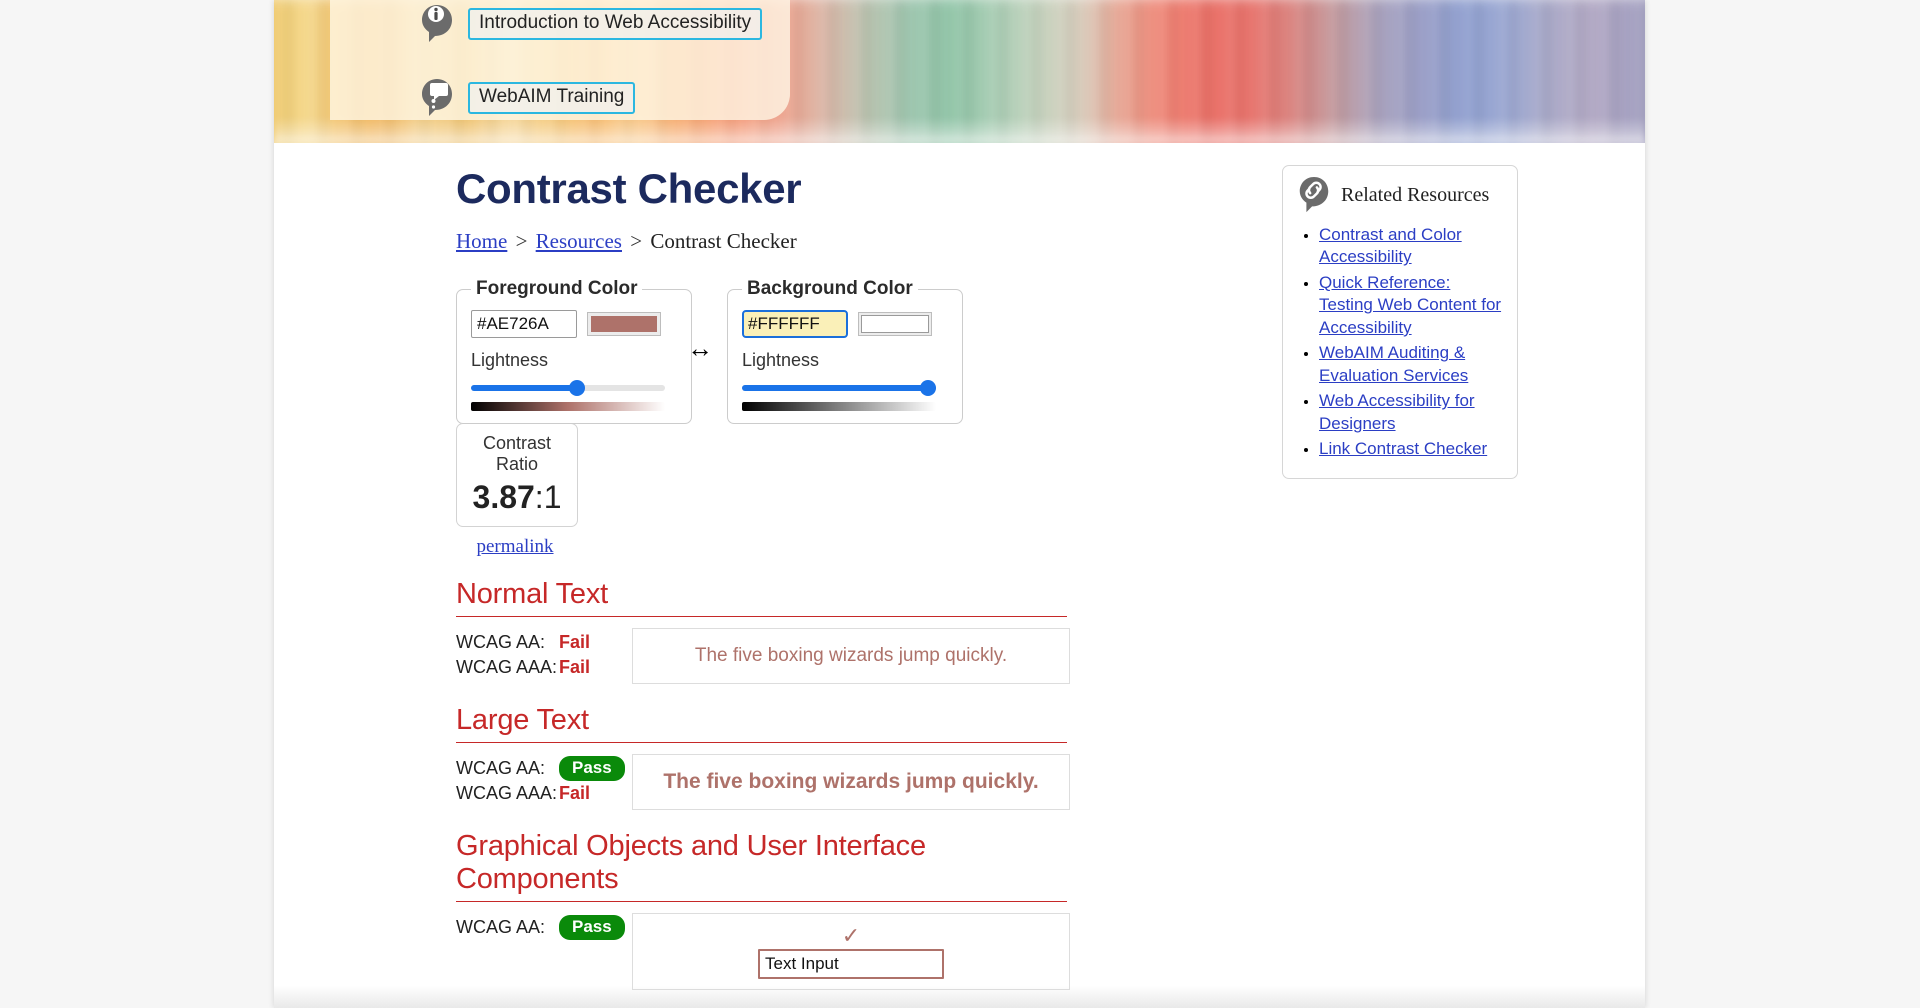  I want to click on background-slider-thumb, so click(928, 388).